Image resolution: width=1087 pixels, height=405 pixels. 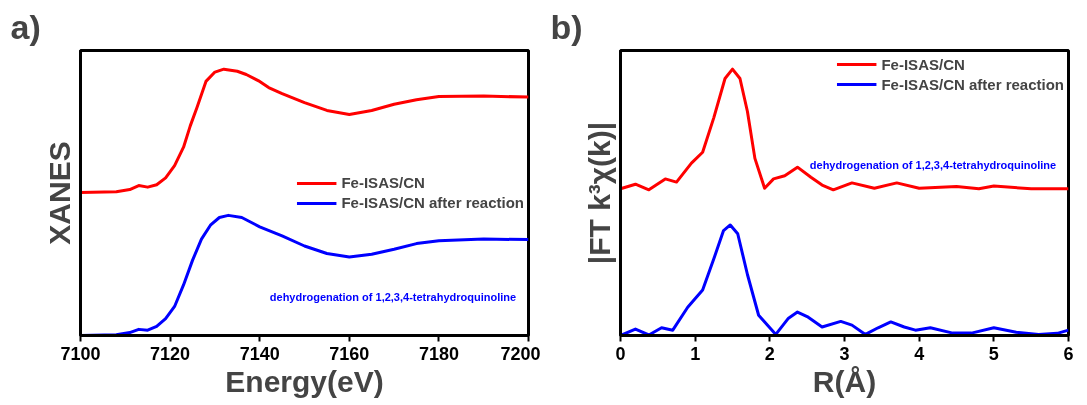 I want to click on x-tick-label: 7180, so click(x=438, y=353).